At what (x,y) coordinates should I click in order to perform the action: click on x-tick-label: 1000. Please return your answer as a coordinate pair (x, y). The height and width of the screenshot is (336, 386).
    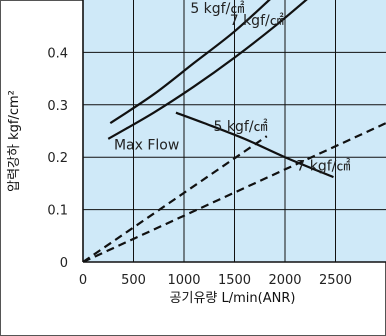
    Looking at the image, I should click on (183, 280).